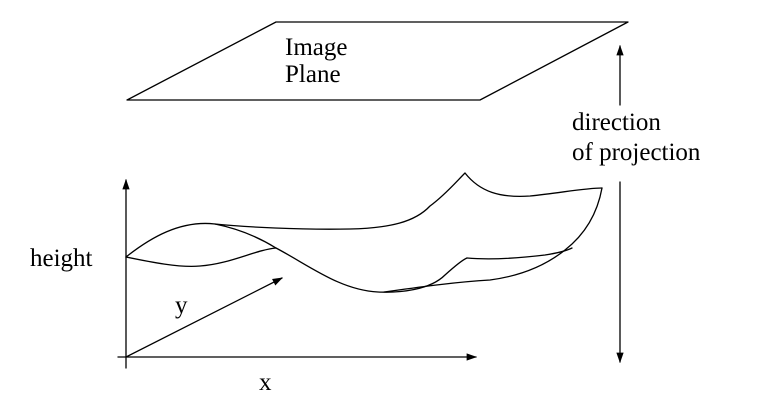  Describe the element at coordinates (204, 317) in the screenshot. I see `y-axis` at that location.